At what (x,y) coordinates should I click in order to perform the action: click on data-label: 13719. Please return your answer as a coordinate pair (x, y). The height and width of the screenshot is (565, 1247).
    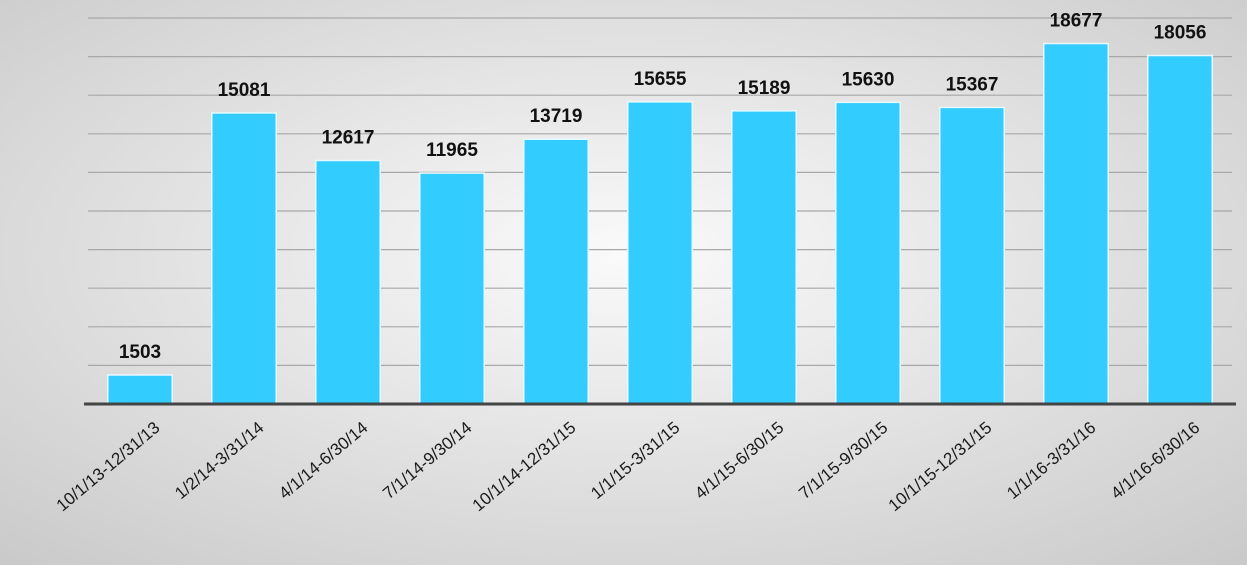
    Looking at the image, I should click on (556, 116).